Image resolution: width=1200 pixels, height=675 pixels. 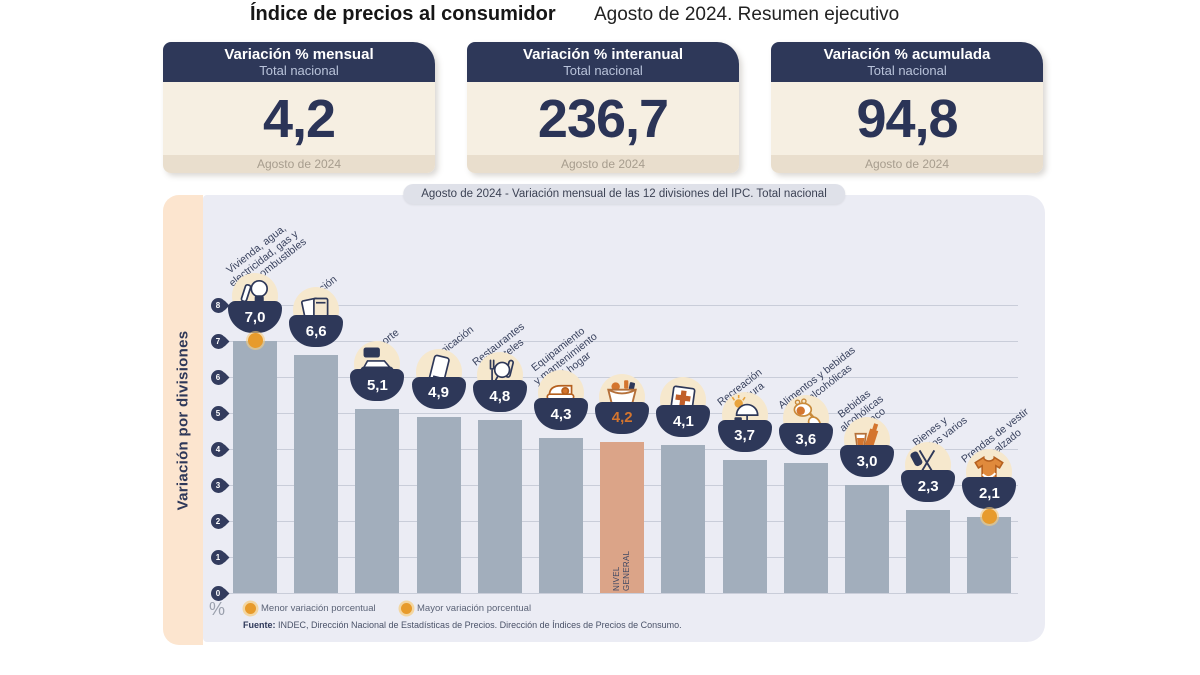 I want to click on y-axis-title: Variación por divisiones, so click(x=183, y=420).